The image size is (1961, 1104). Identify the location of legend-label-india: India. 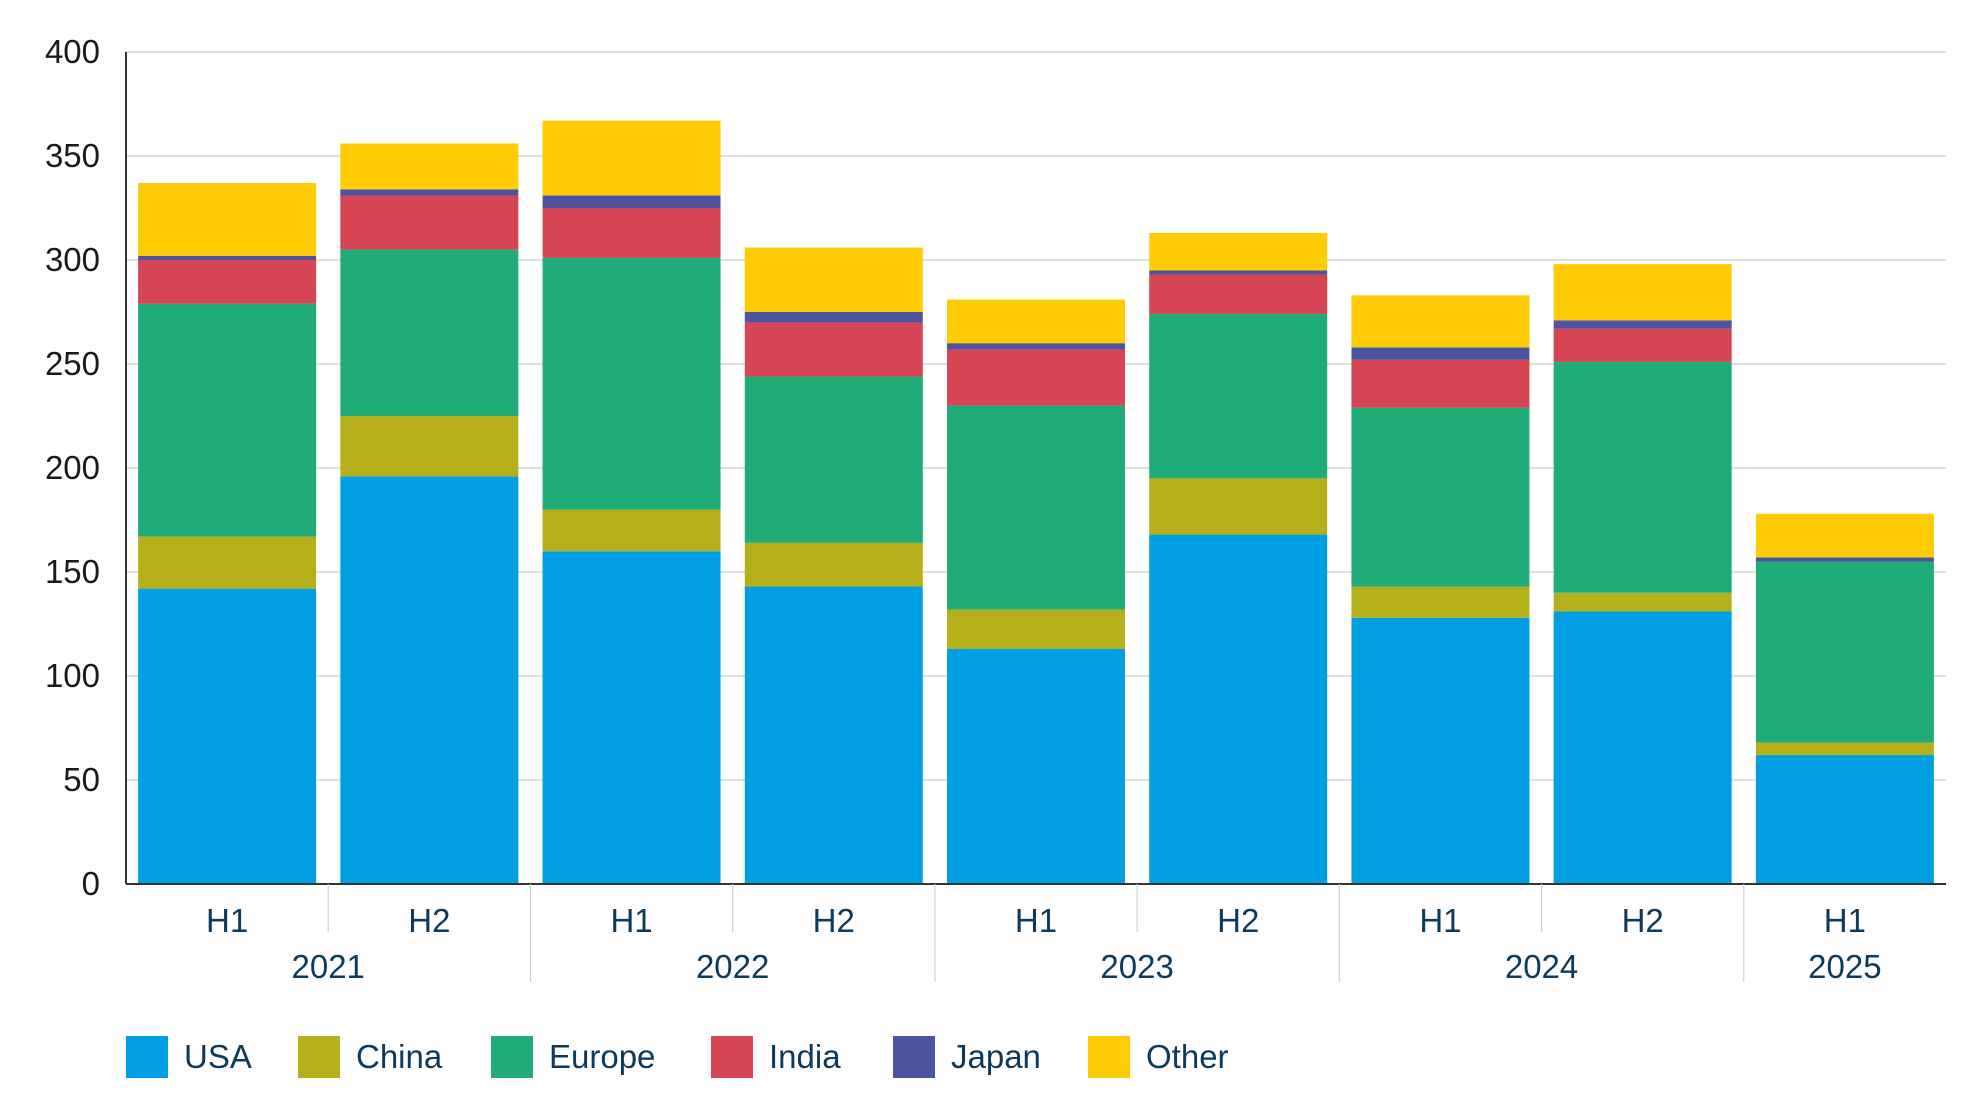
(805, 1056).